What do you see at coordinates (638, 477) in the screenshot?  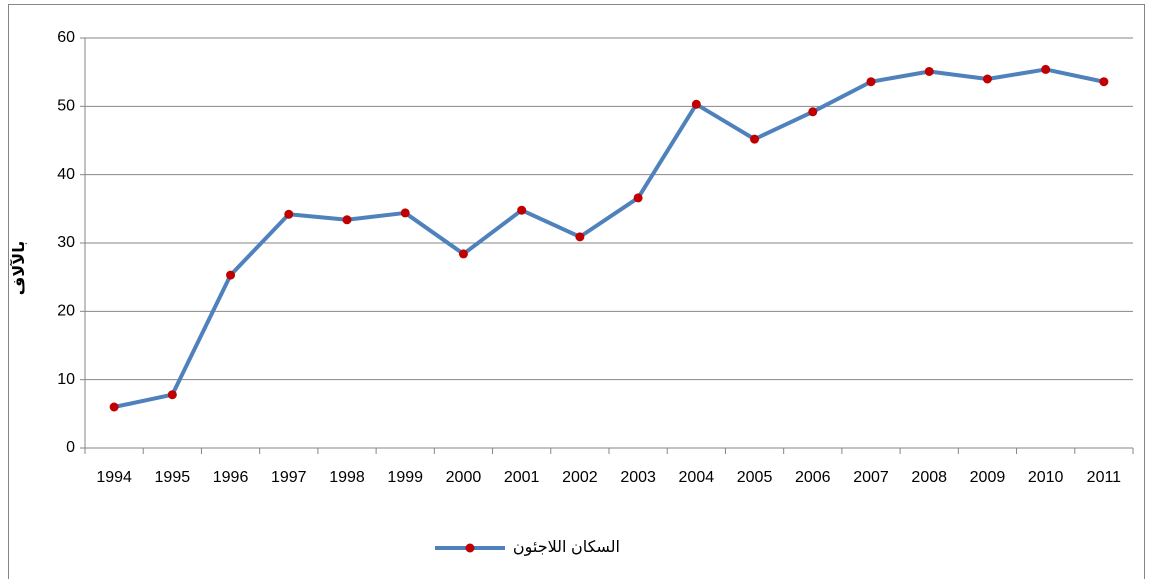 I see `x-tick-label: 2003` at bounding box center [638, 477].